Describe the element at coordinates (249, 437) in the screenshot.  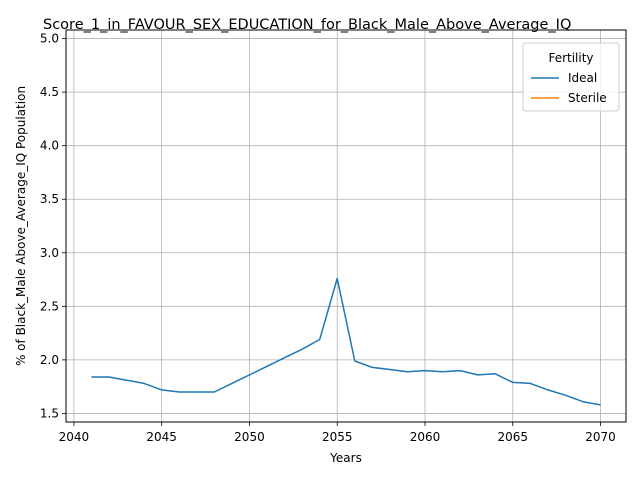
I see `x-tick-label: 2050` at that location.